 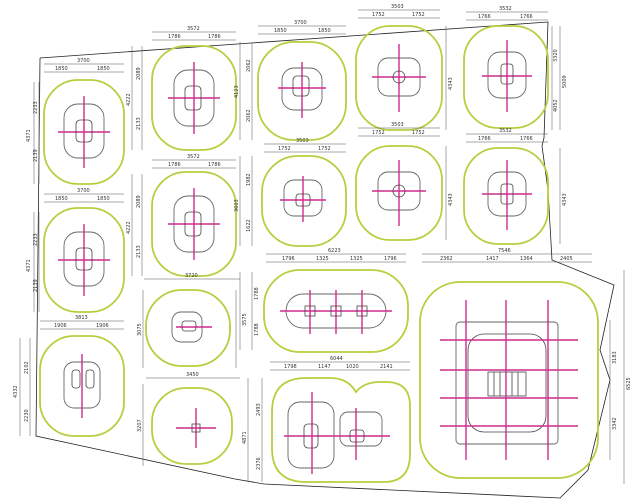 I want to click on dim-label: 3572, so click(x=193, y=157).